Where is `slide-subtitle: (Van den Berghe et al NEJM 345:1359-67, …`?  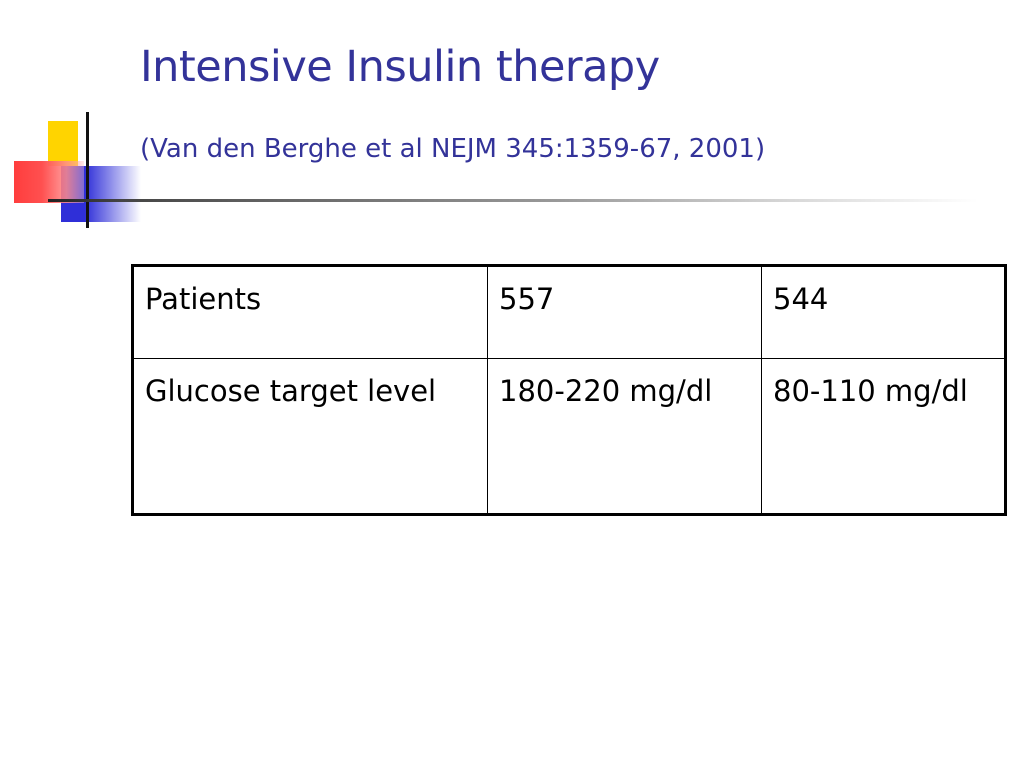 slide-subtitle: (Van den Berghe et al NEJM 345:1359-67, … is located at coordinates (453, 149).